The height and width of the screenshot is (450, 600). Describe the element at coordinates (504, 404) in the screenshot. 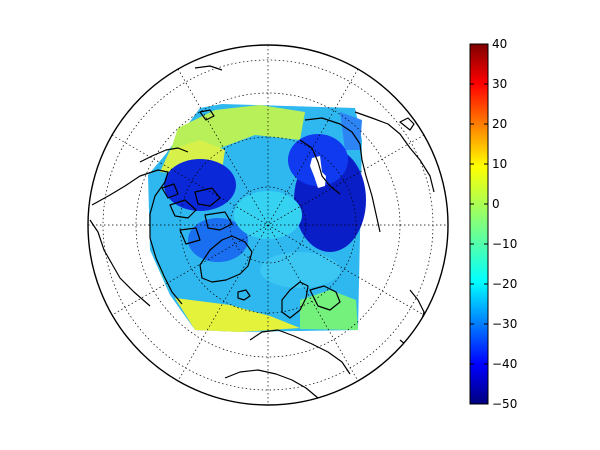

I see `colorbar-tick-label: −50` at that location.